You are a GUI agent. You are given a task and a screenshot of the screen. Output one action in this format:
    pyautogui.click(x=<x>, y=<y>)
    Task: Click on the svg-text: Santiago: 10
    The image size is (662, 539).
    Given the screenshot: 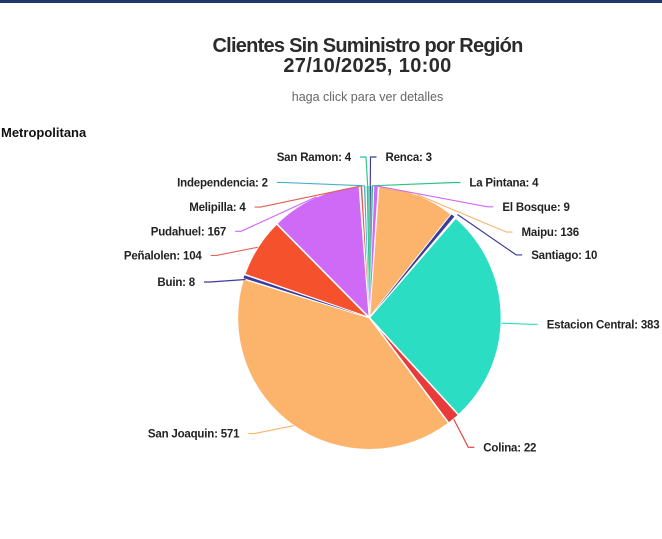 What is the action you would take?
    pyautogui.click(x=564, y=256)
    